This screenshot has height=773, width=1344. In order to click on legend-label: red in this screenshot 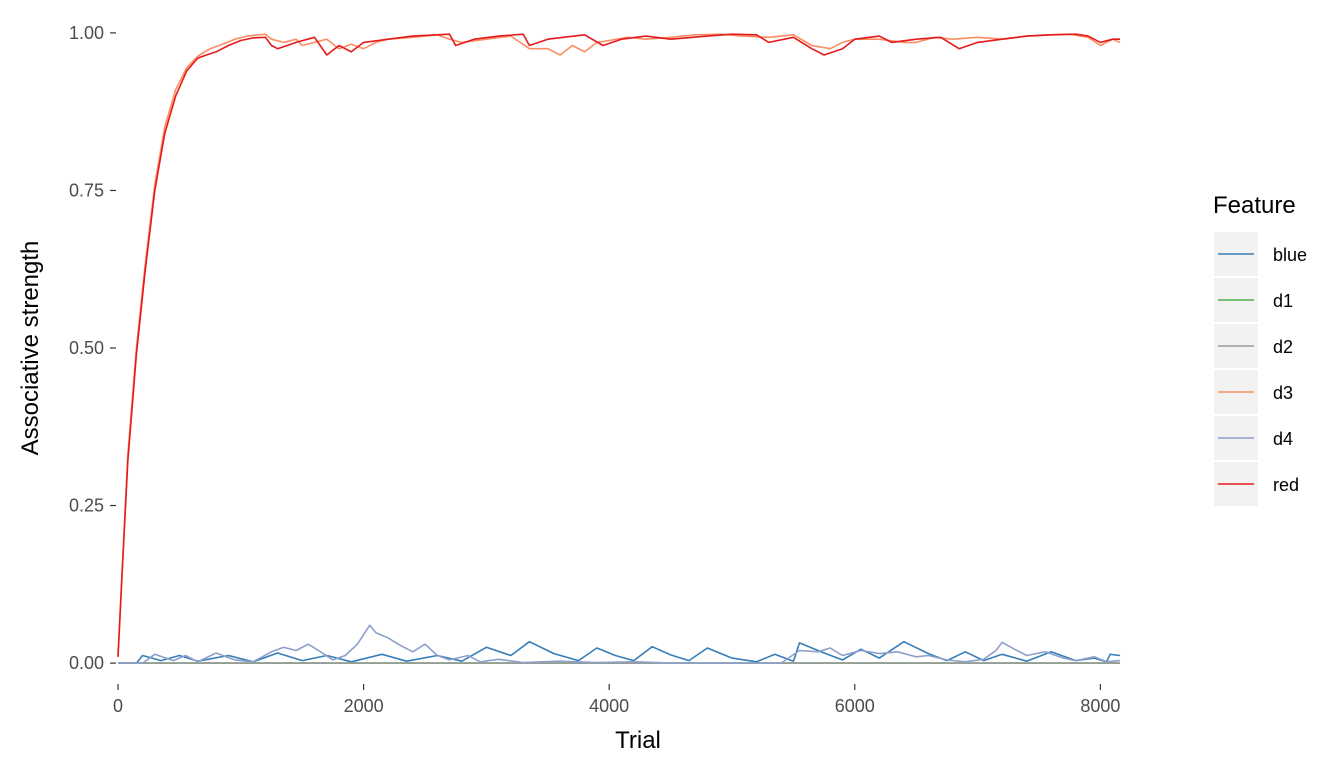, I will do `click(1286, 485)`.